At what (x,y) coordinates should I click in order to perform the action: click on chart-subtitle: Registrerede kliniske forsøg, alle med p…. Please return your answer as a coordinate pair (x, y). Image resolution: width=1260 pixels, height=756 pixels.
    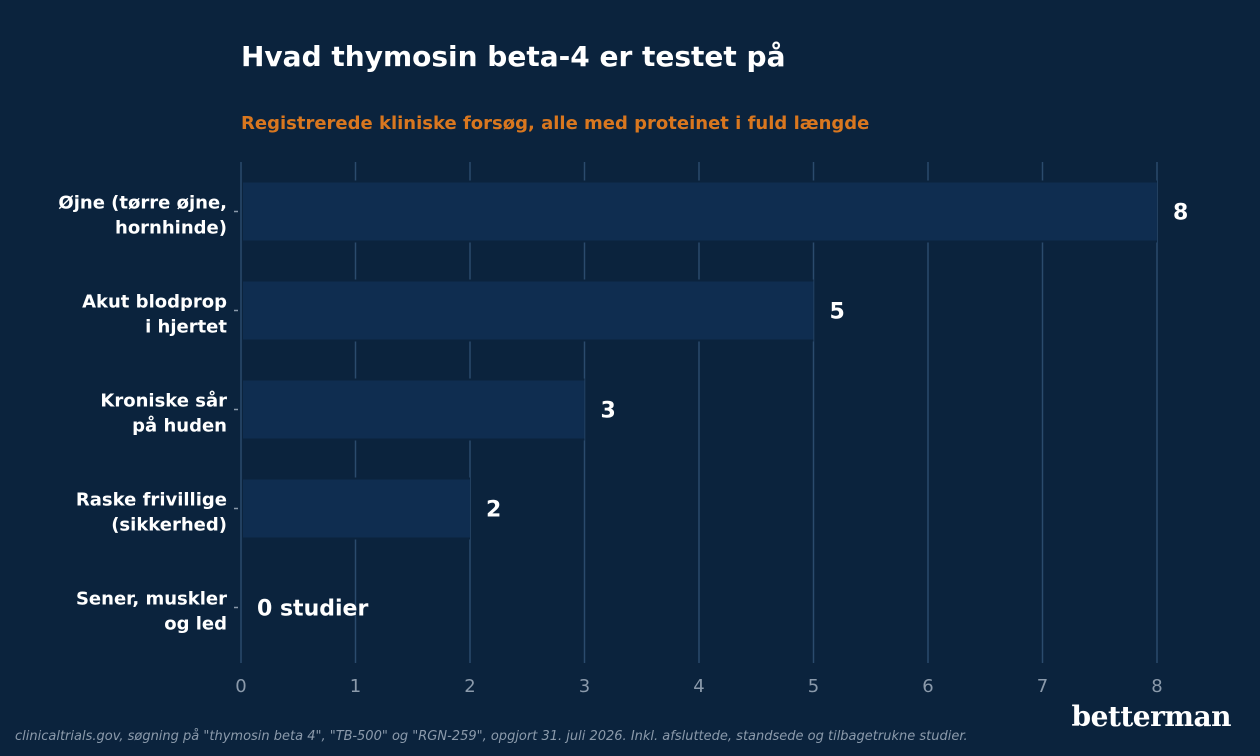
    Looking at the image, I should click on (555, 123).